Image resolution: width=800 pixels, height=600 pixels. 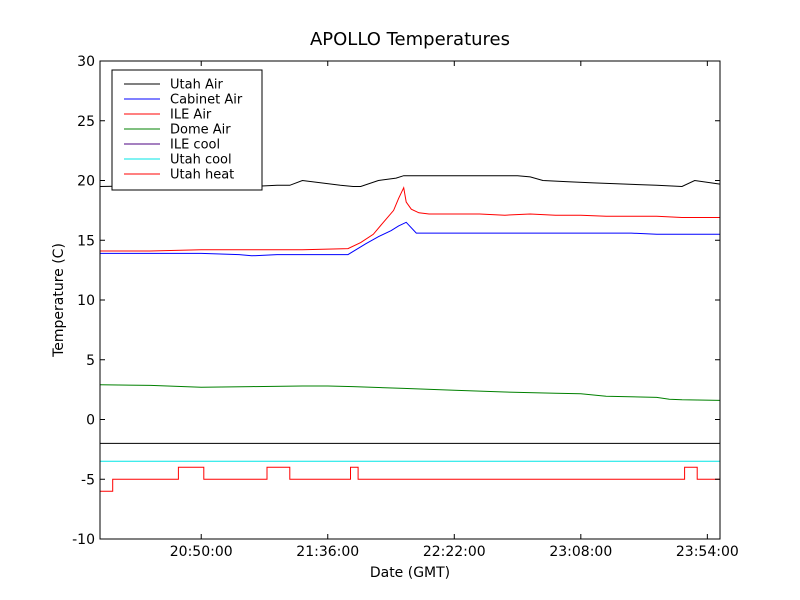 I want to click on y-tick-label: 0, so click(x=90, y=421).